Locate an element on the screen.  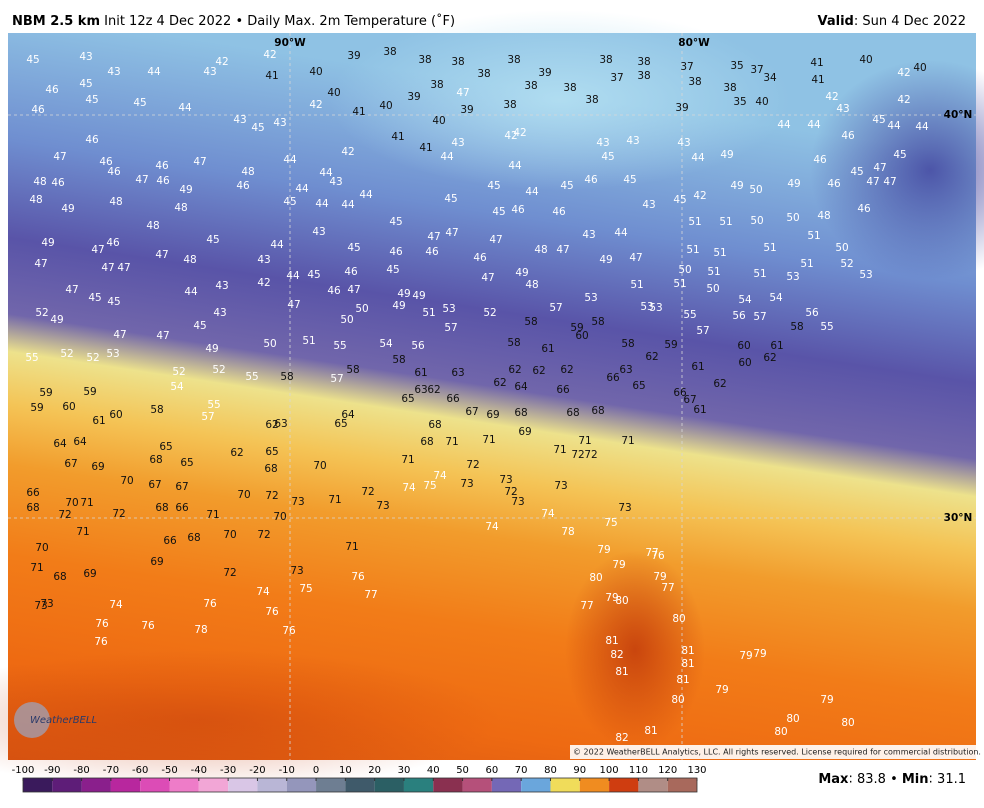
colorbar-tick-label: 20 is located at coordinates (374, 770).